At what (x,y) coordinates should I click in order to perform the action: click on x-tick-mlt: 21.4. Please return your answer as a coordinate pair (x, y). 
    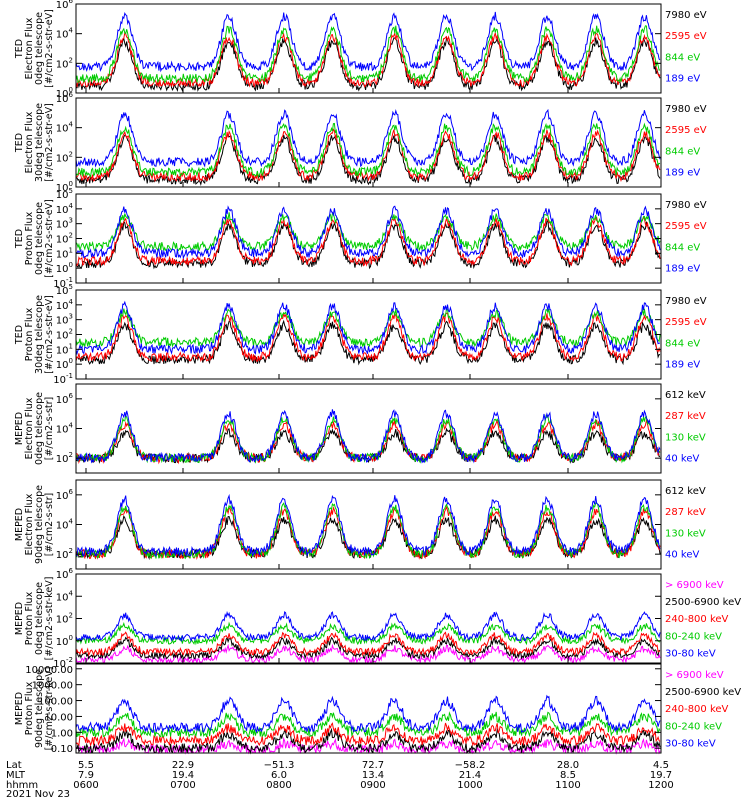
    Looking at the image, I should click on (470, 775).